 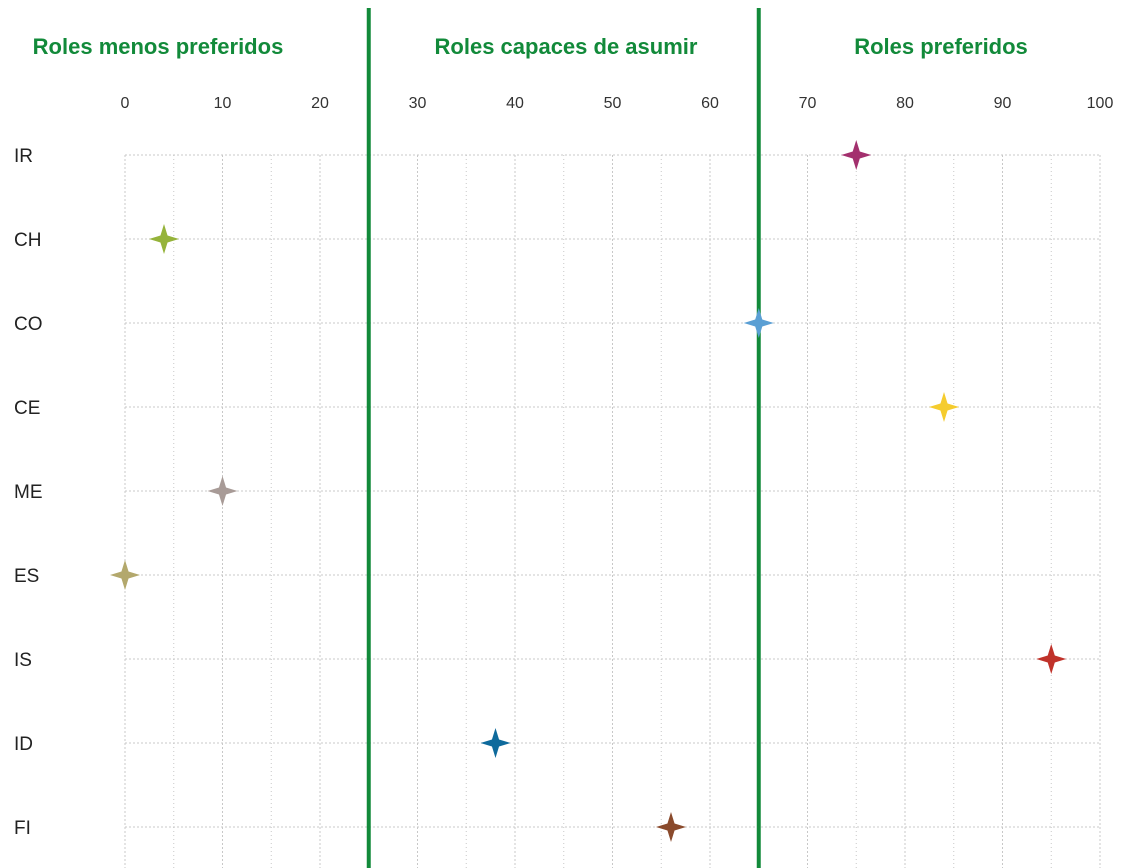 What do you see at coordinates (27, 408) in the screenshot?
I see `category-label: CE` at bounding box center [27, 408].